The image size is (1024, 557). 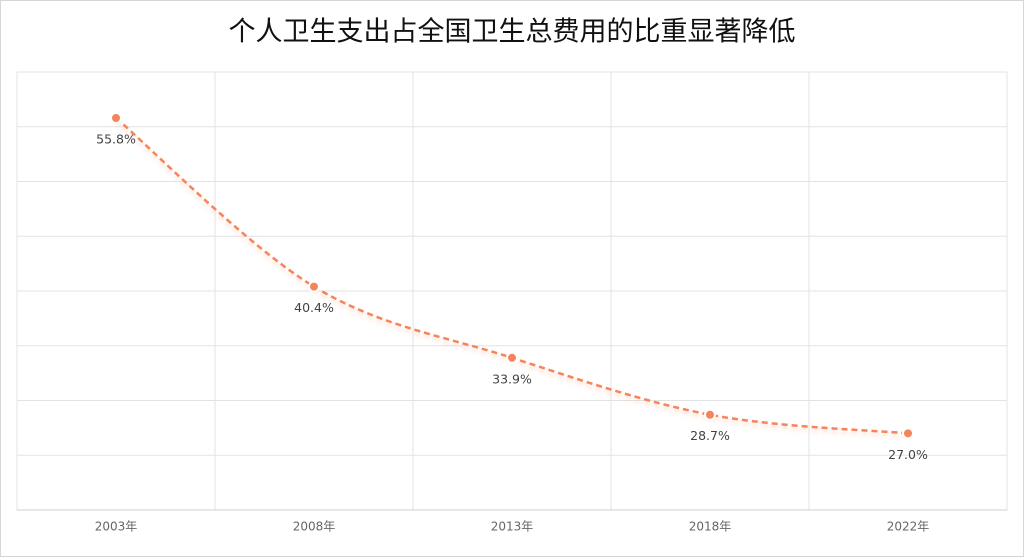 What do you see at coordinates (116, 527) in the screenshot?
I see `x-tick-label: 2003年` at bounding box center [116, 527].